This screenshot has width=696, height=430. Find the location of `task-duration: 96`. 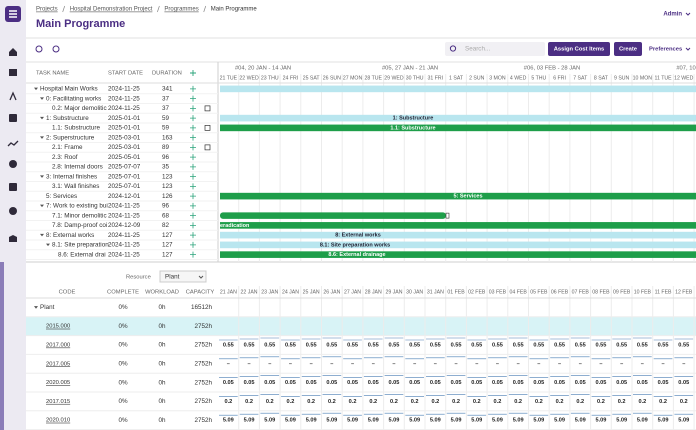

task-duration: 96 is located at coordinates (166, 206).